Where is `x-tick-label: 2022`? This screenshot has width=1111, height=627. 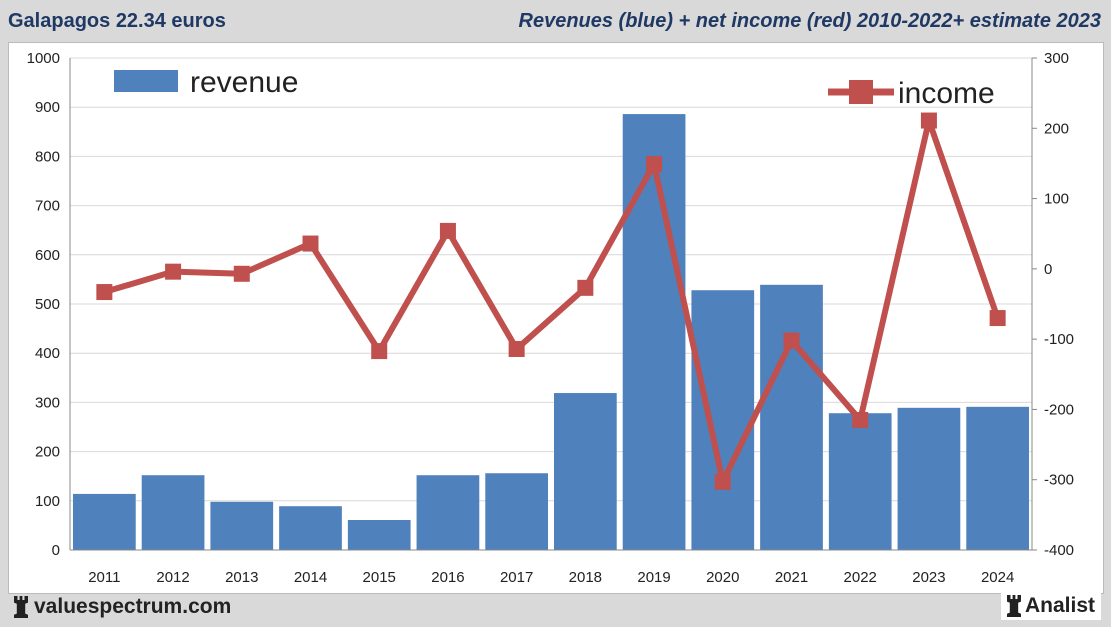 x-tick-label: 2022 is located at coordinates (860, 577).